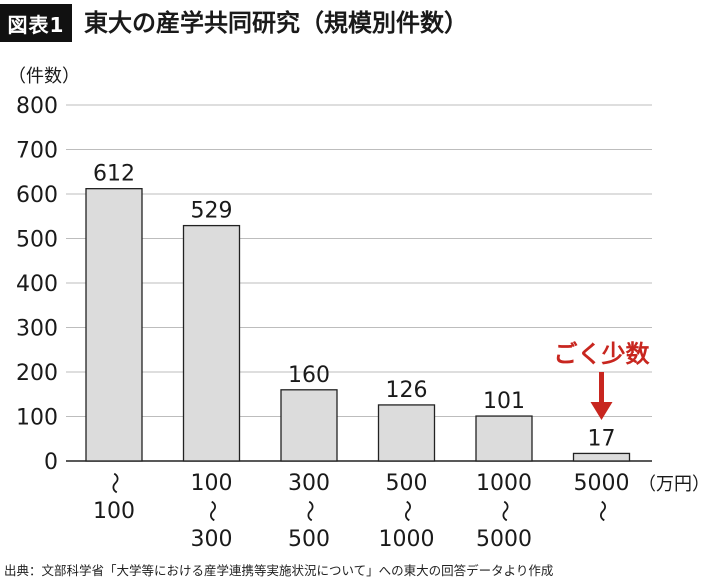 The height and width of the screenshot is (587, 710). What do you see at coordinates (601, 411) in the screenshot?
I see `arrow-down-icon` at bounding box center [601, 411].